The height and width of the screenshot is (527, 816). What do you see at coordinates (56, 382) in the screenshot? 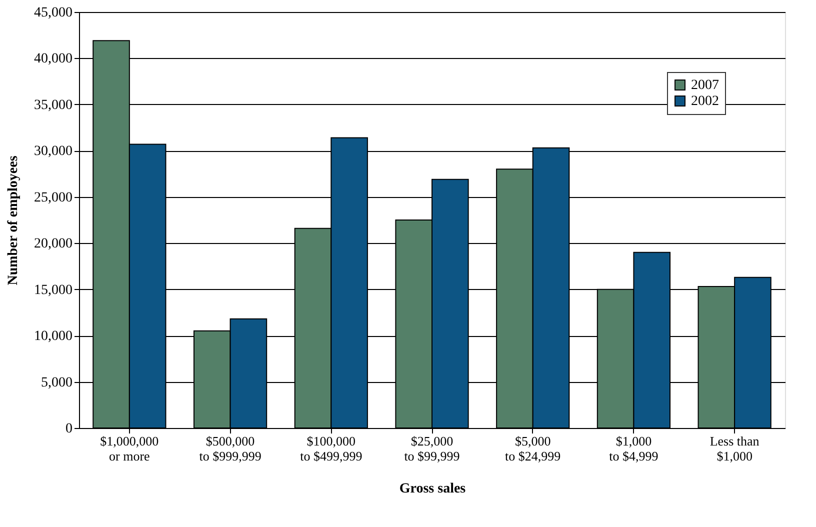
I see `y-tick-label: 5,000` at bounding box center [56, 382].